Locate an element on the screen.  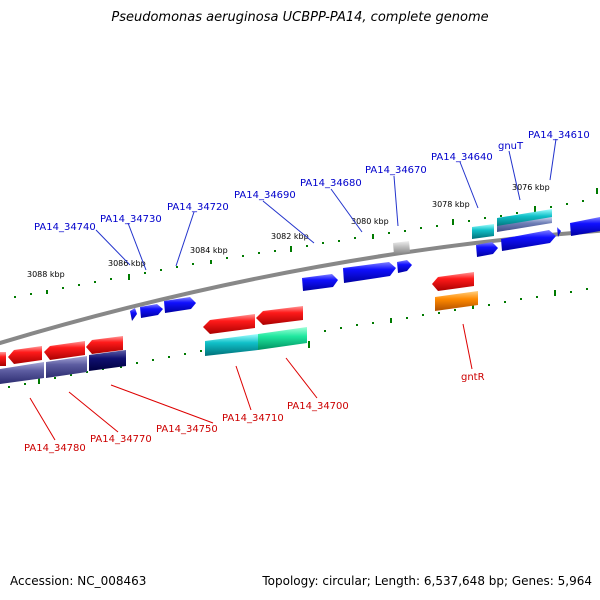
reverse-genes is located at coordinates (239, 328).